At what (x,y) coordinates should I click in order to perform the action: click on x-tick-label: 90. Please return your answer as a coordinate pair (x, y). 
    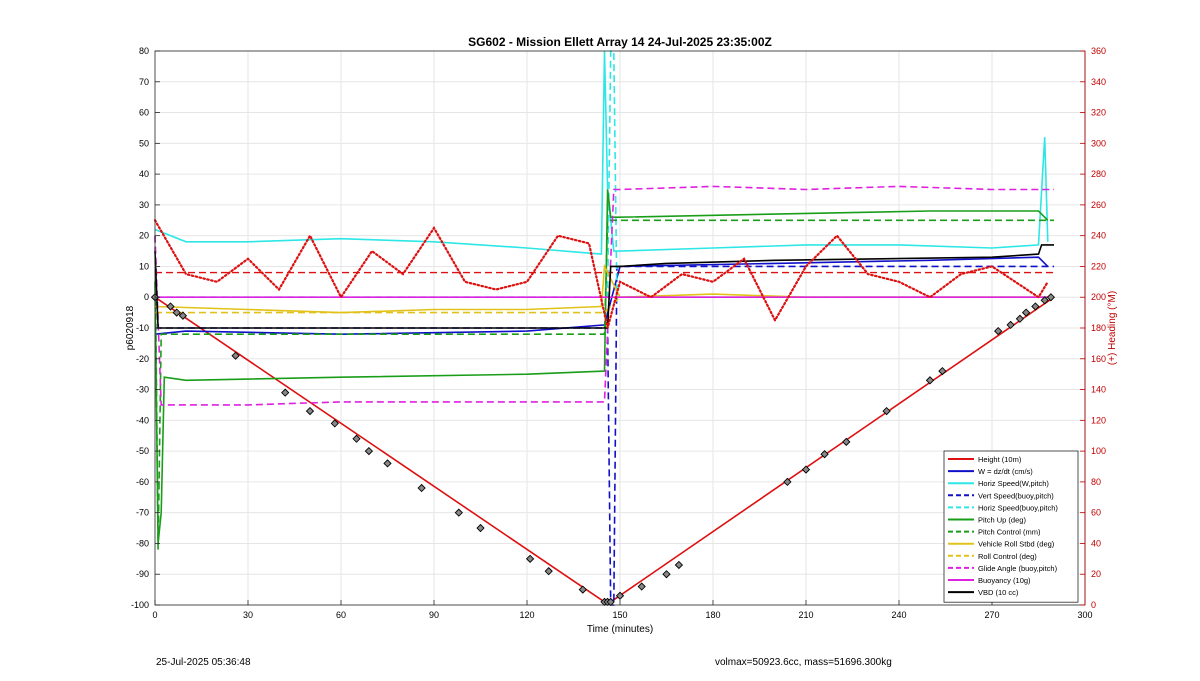
    Looking at the image, I should click on (434, 615).